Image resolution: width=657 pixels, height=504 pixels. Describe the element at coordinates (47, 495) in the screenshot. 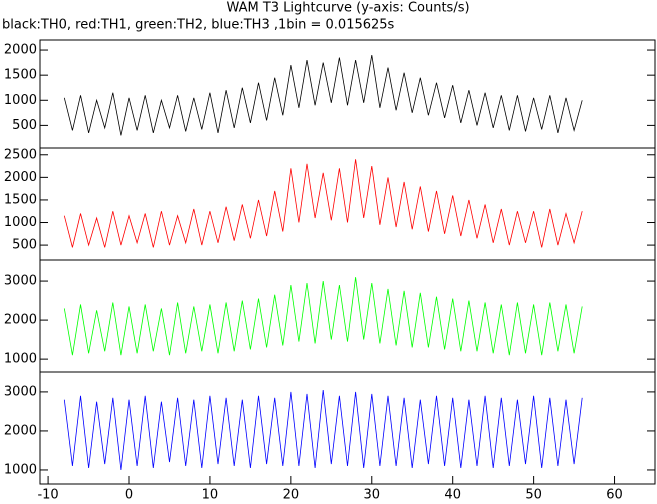

I see `x-tick-label: -10` at that location.